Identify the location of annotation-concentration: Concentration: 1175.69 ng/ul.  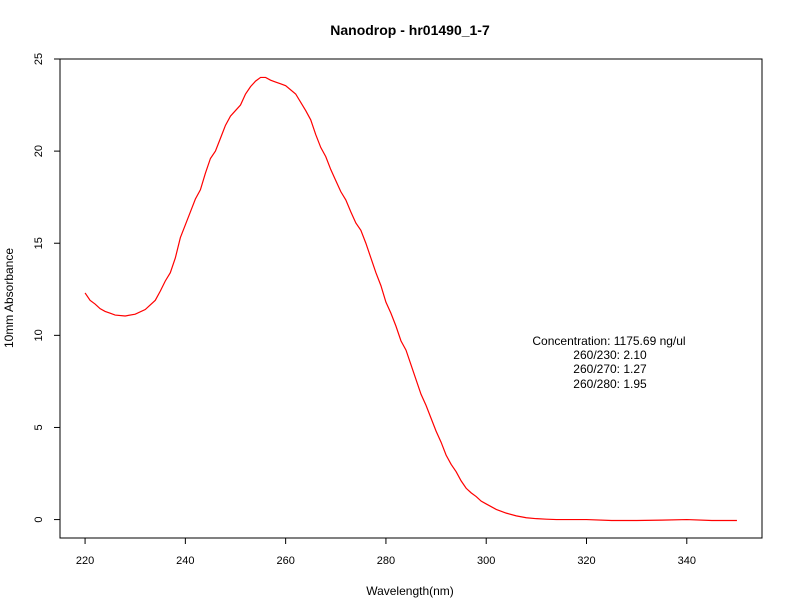
(608, 341).